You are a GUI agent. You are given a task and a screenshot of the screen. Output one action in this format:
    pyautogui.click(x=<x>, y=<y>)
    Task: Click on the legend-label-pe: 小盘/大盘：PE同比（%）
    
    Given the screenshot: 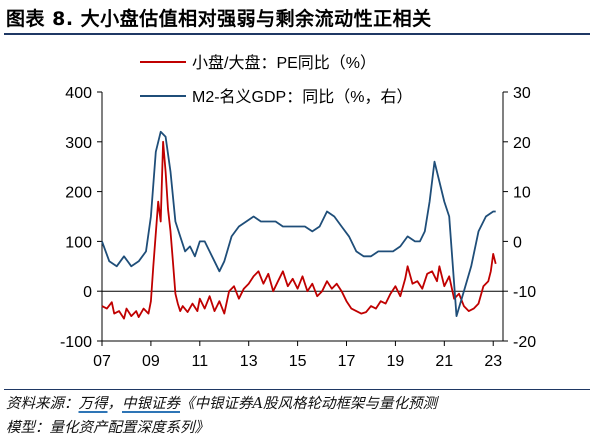 What is the action you would take?
    pyautogui.click(x=284, y=62)
    